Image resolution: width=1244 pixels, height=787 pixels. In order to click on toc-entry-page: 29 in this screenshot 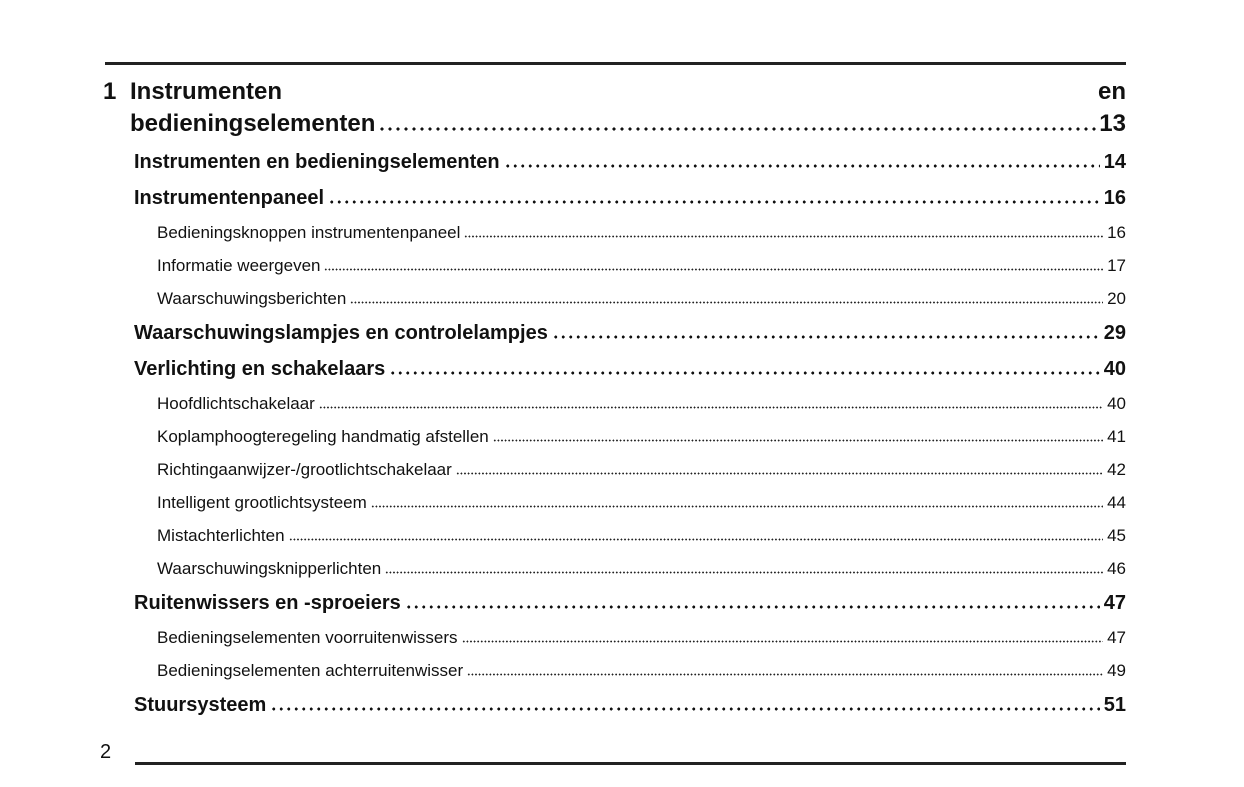, I will do `click(1114, 333)`.